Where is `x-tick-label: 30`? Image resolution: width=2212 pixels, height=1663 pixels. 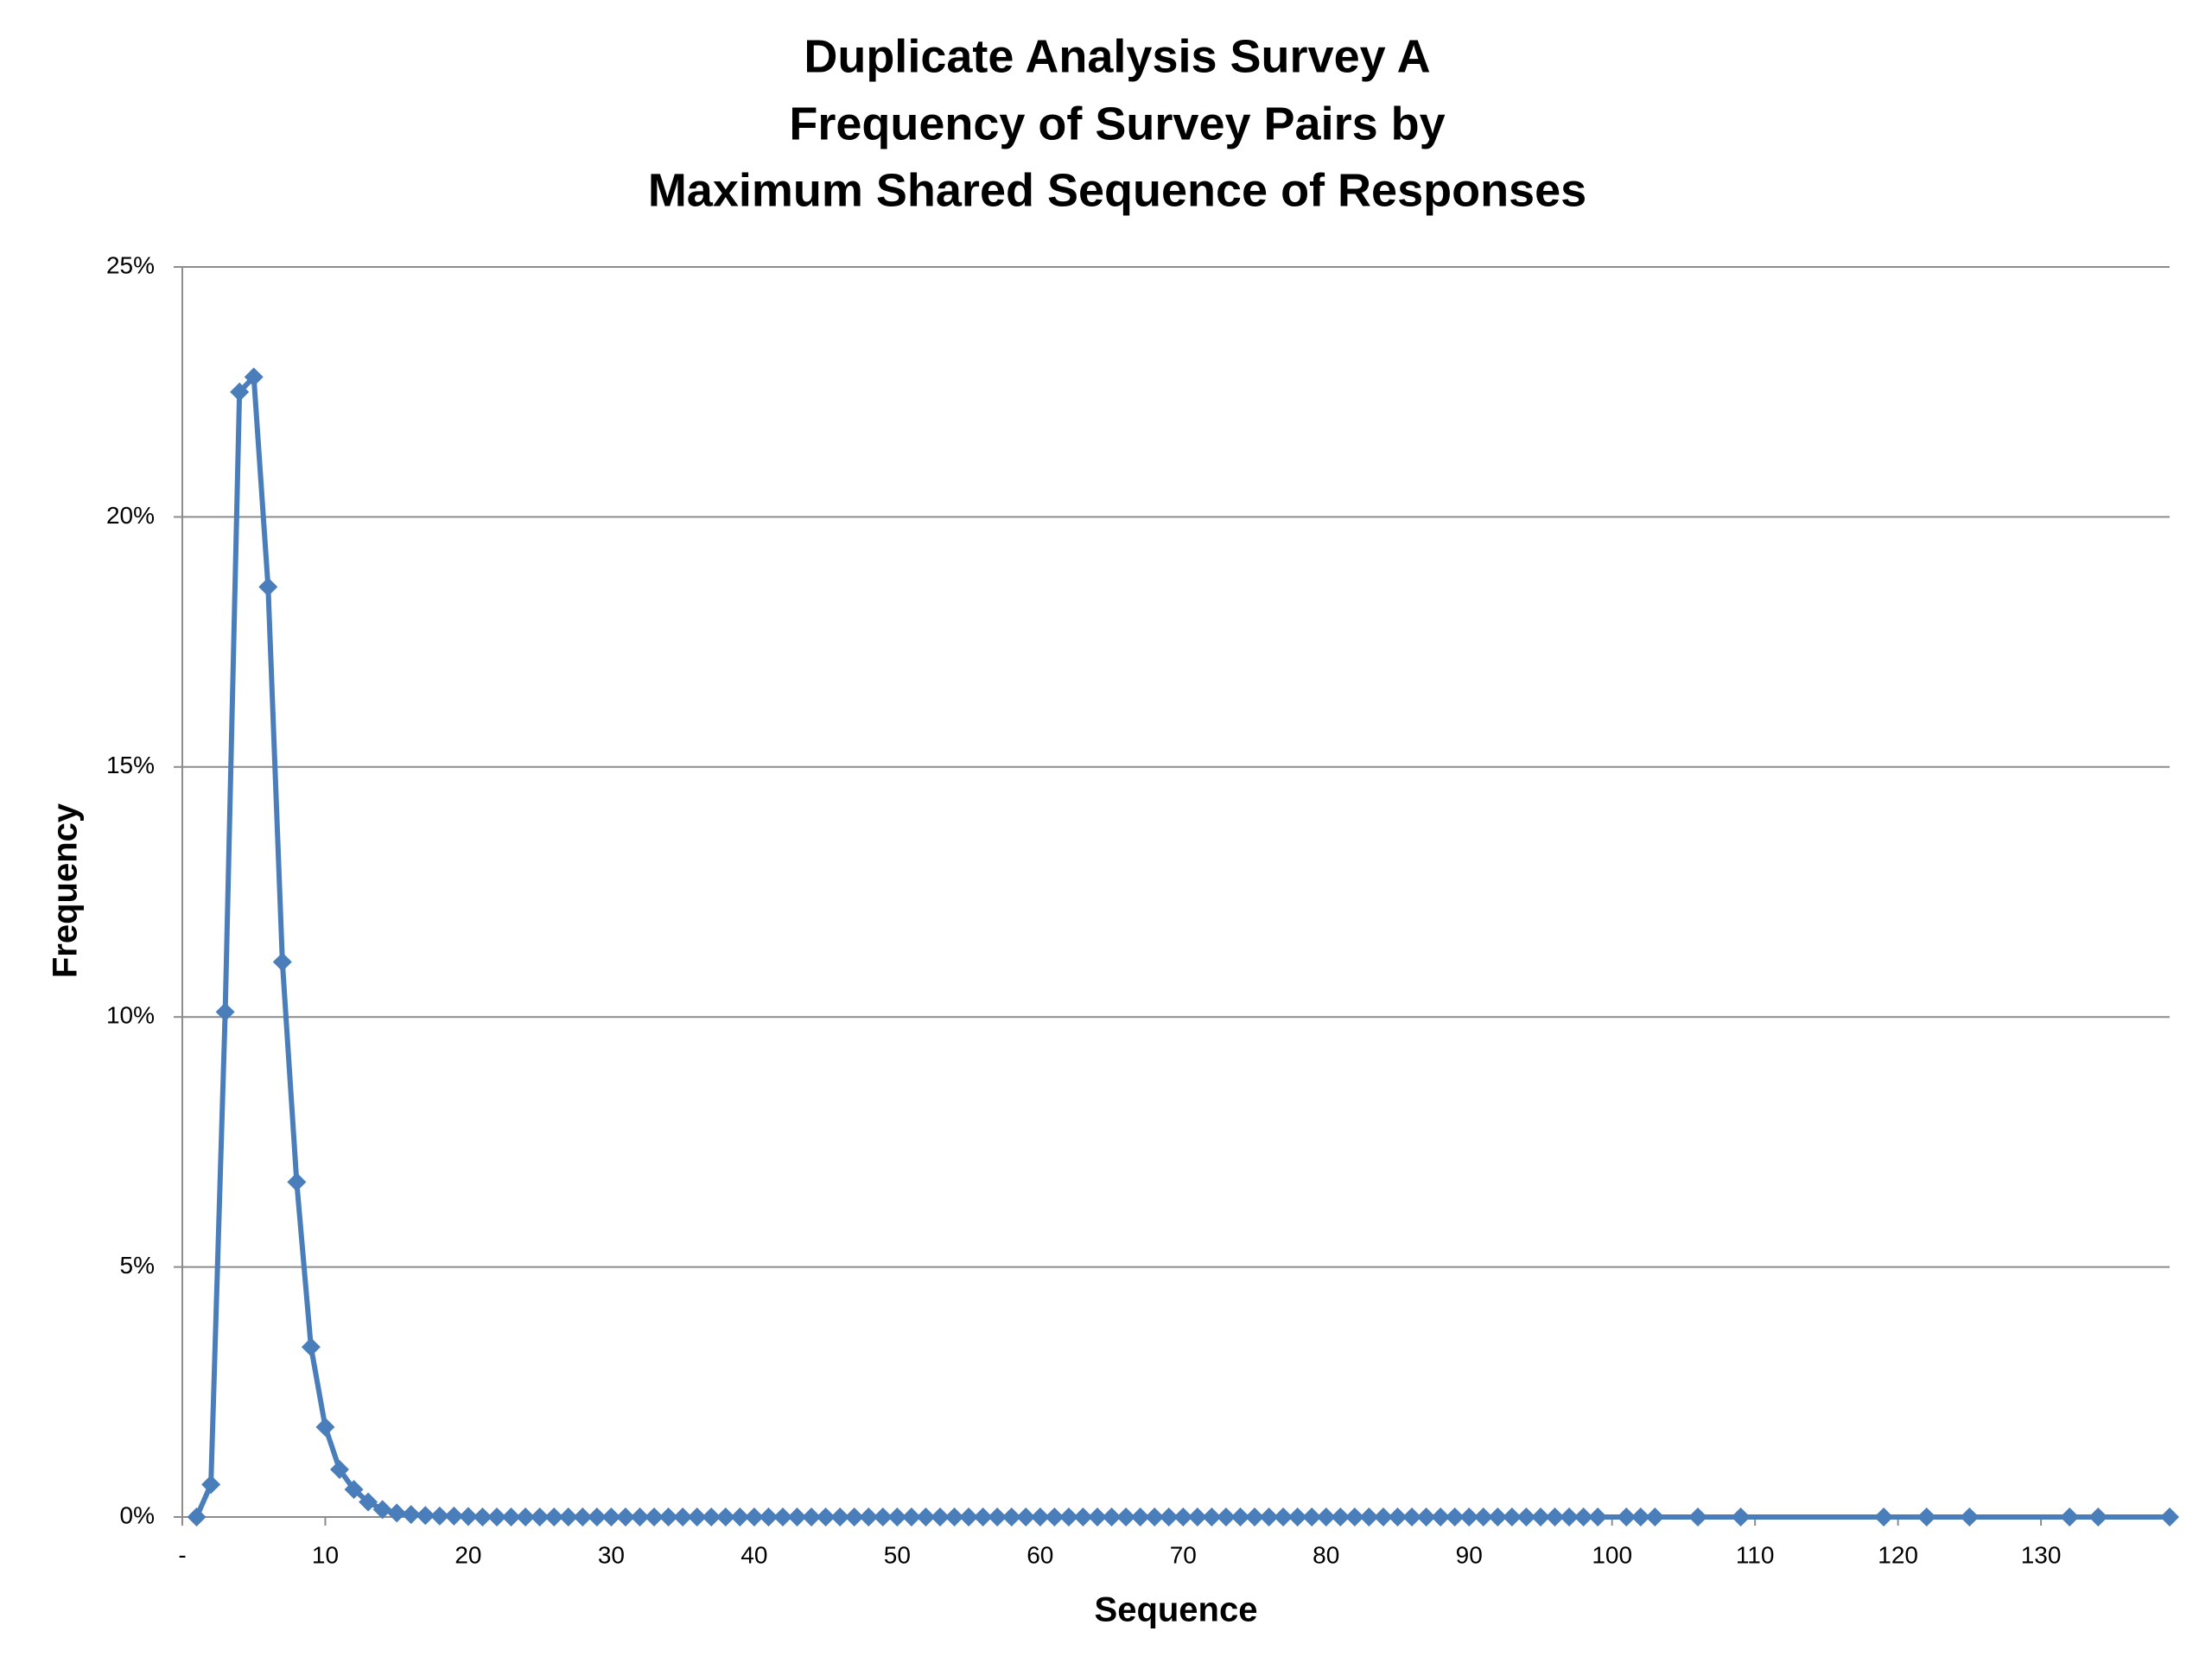 x-tick-label: 30 is located at coordinates (611, 1555).